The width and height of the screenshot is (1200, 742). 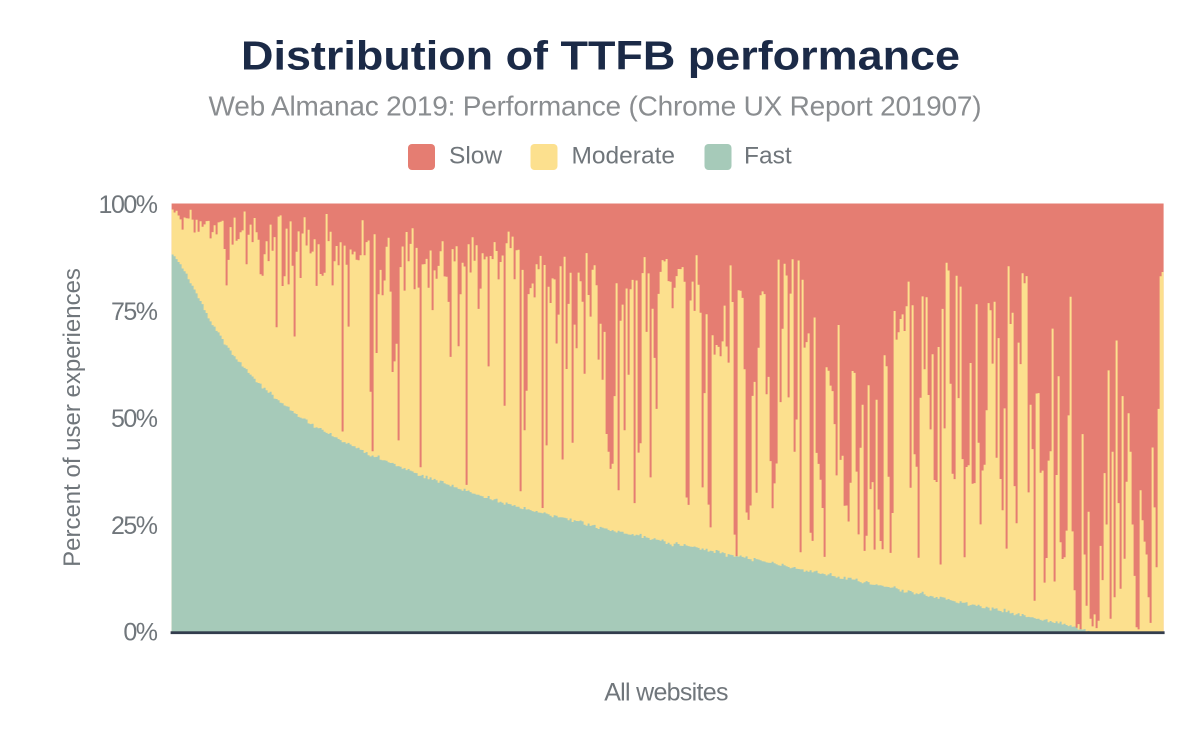 What do you see at coordinates (600, 56) in the screenshot?
I see `svg-text:Distribution of TTFB performan: Distribution of TTFB performance` at bounding box center [600, 56].